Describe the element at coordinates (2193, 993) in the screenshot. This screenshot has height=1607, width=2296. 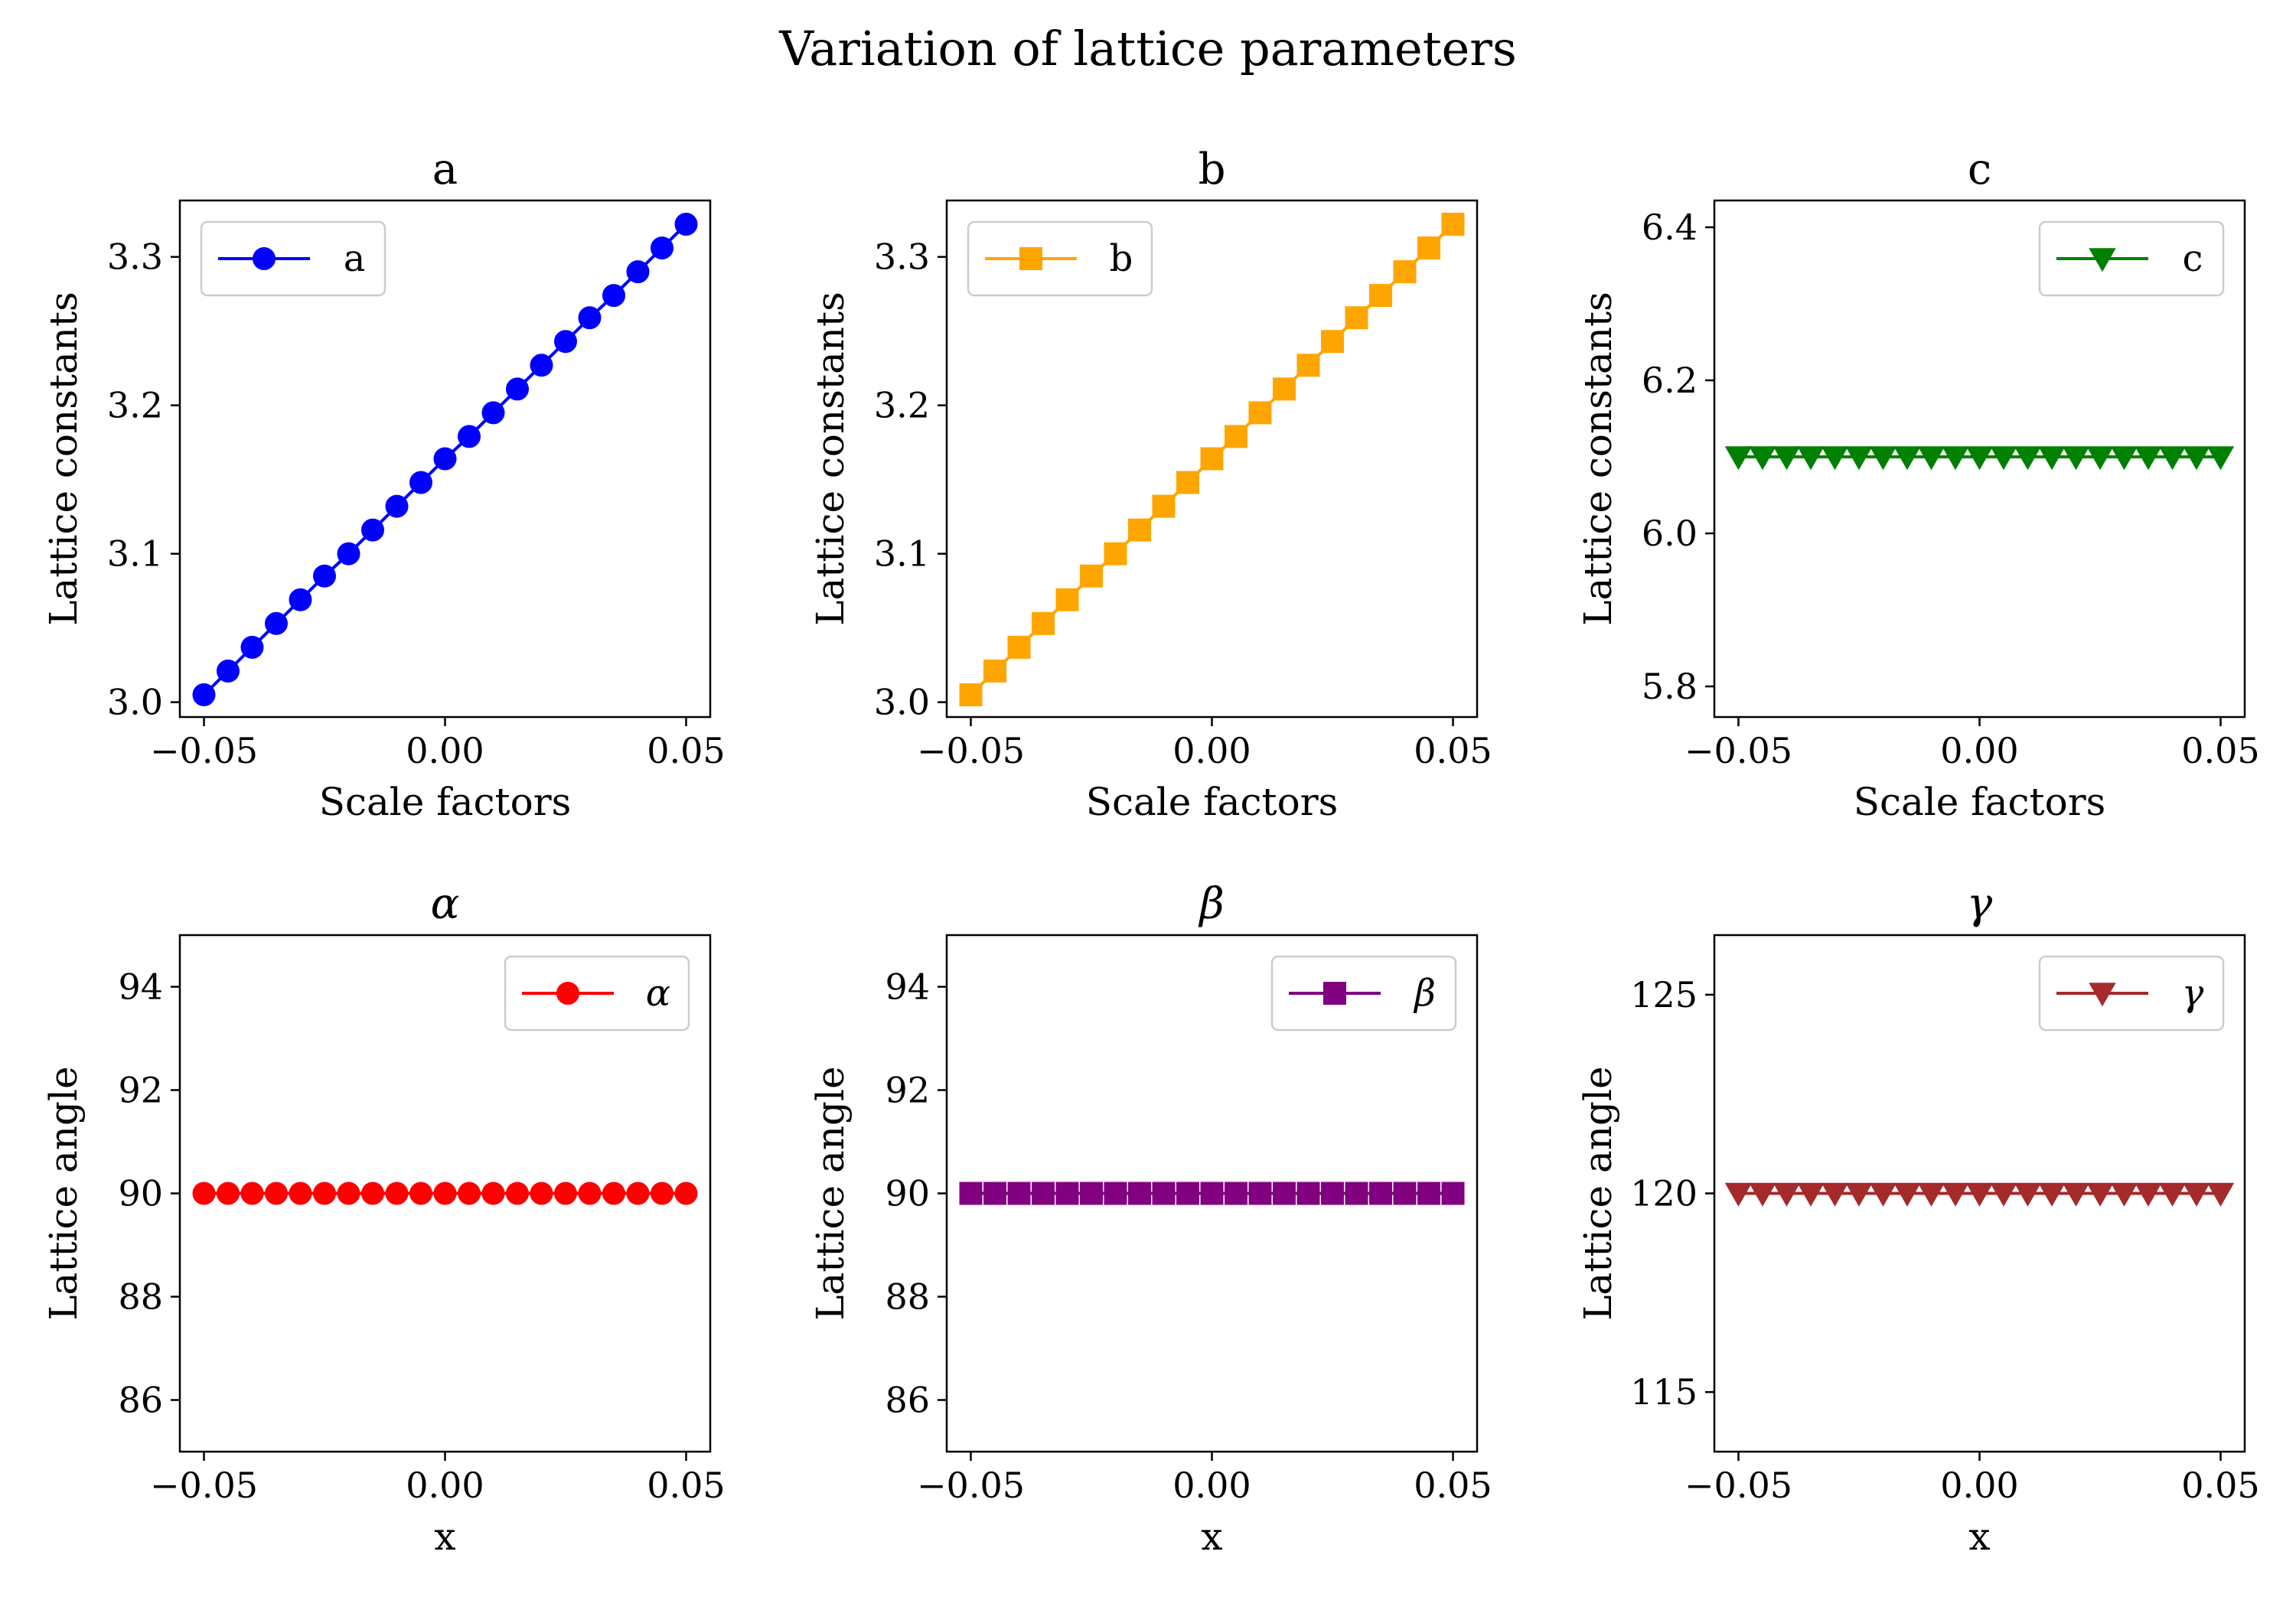
I see `plot-6-legend-label: γ` at that location.